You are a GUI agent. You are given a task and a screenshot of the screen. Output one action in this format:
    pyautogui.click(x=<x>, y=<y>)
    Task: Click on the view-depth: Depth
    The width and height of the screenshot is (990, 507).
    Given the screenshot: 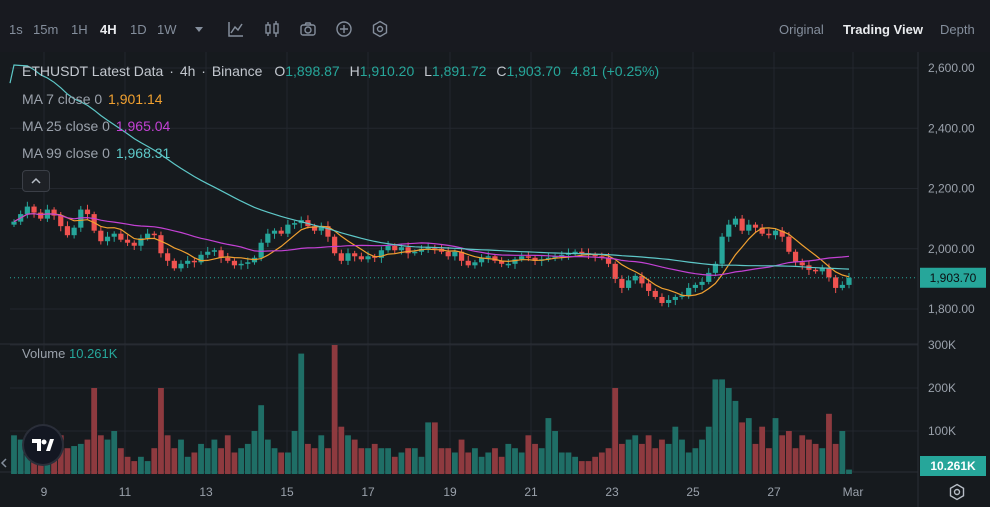 What is the action you would take?
    pyautogui.click(x=957, y=29)
    